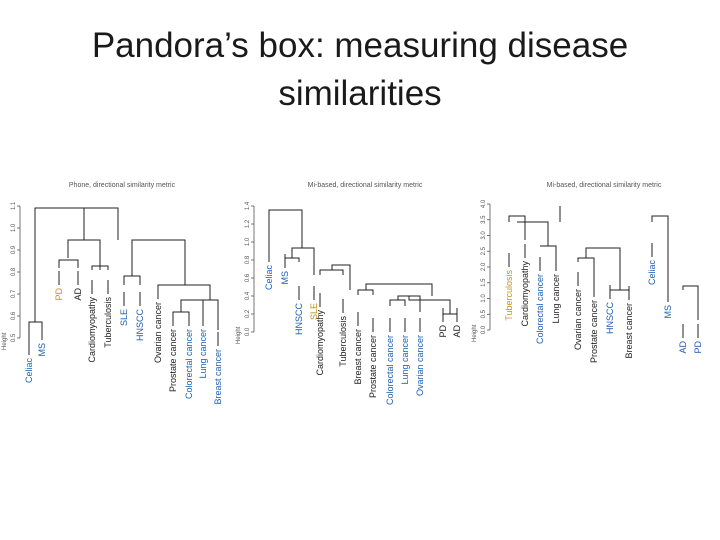 The image size is (720, 540). Describe the element at coordinates (484, 203) in the screenshot. I see `y-tick-label: 4.0` at that location.